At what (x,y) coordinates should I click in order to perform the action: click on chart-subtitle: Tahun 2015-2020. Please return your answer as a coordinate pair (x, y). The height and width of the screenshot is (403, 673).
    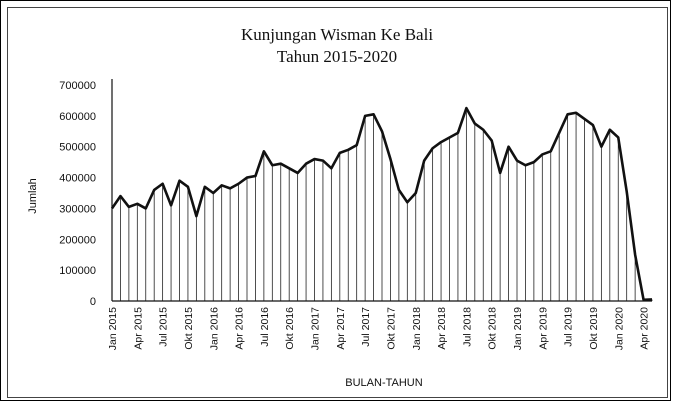
    Looking at the image, I should click on (337, 56).